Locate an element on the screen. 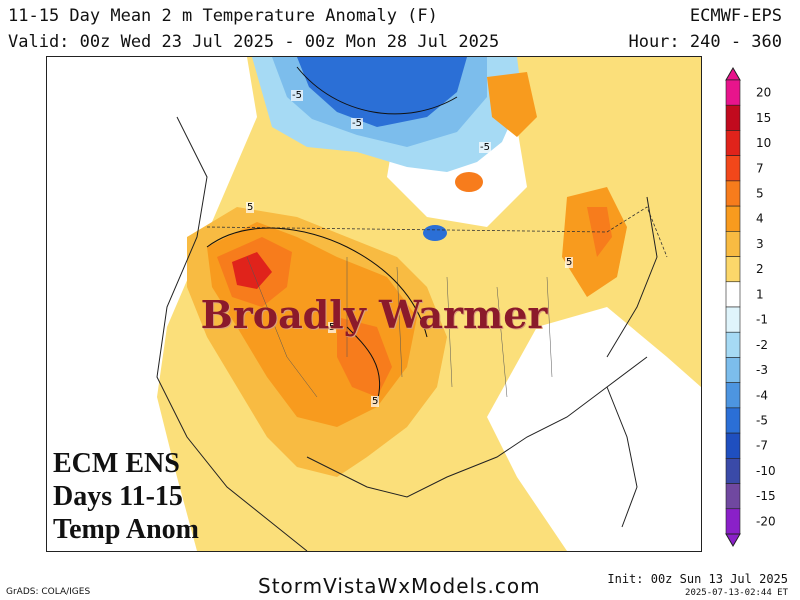 The image size is (800, 600). canada-border is located at coordinates (437, 232).